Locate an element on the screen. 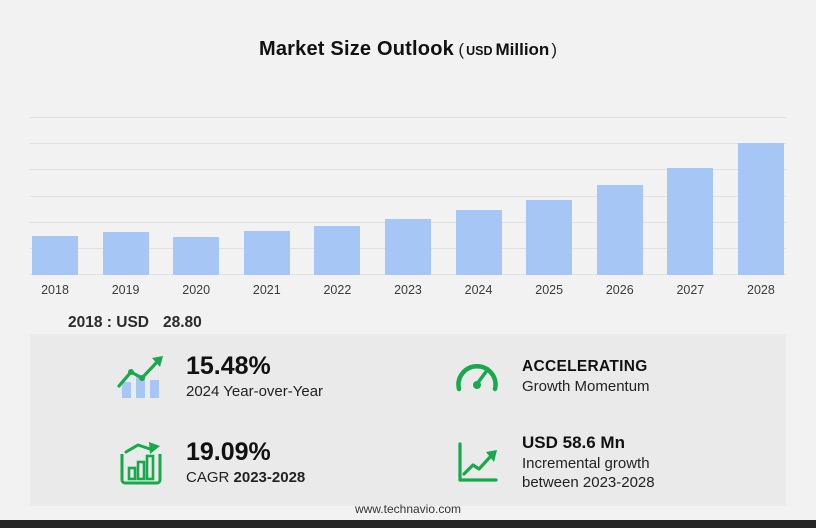 The image size is (816, 528). speedometer-icon is located at coordinates (477, 377).